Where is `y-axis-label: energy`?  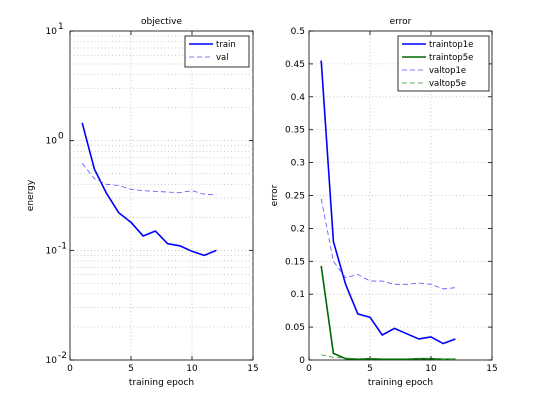
y-axis-label: energy is located at coordinates (31, 195).